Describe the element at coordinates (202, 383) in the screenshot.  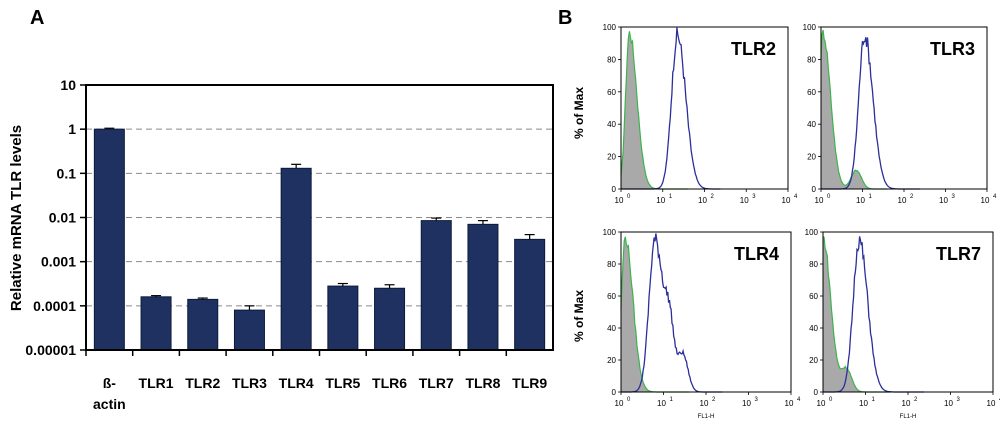
I see `category-label: TLR2` at that location.